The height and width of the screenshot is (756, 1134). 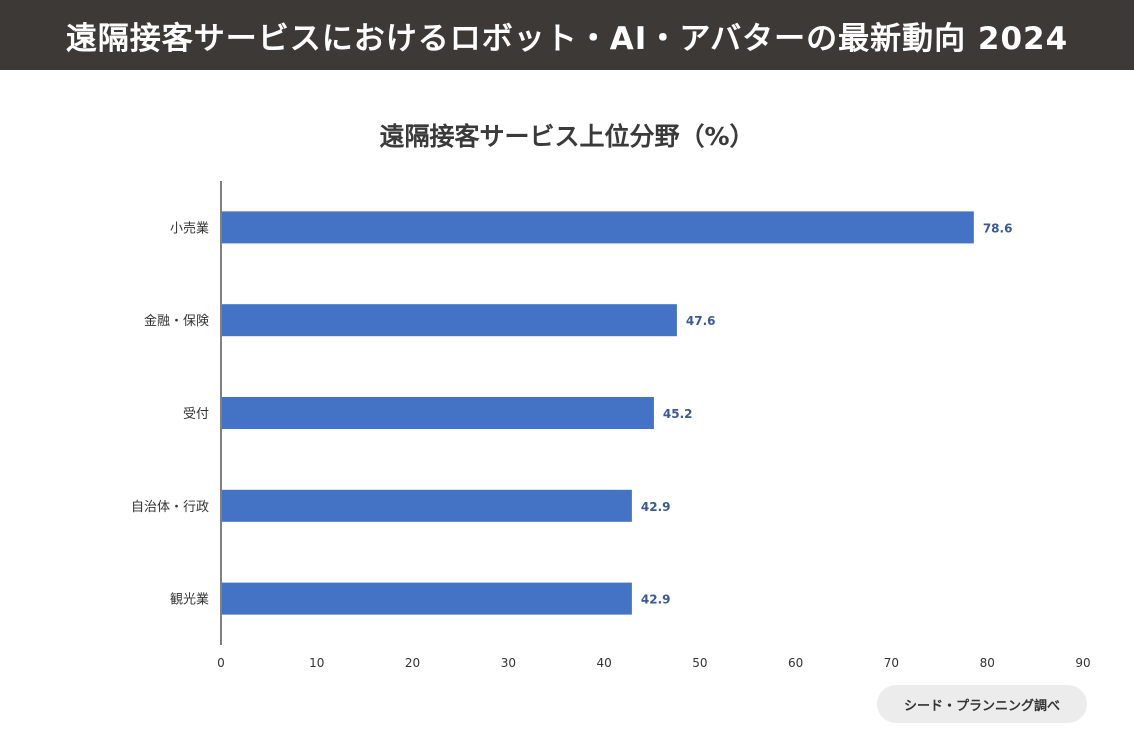 I want to click on x-tick-label: 30, so click(x=508, y=663).